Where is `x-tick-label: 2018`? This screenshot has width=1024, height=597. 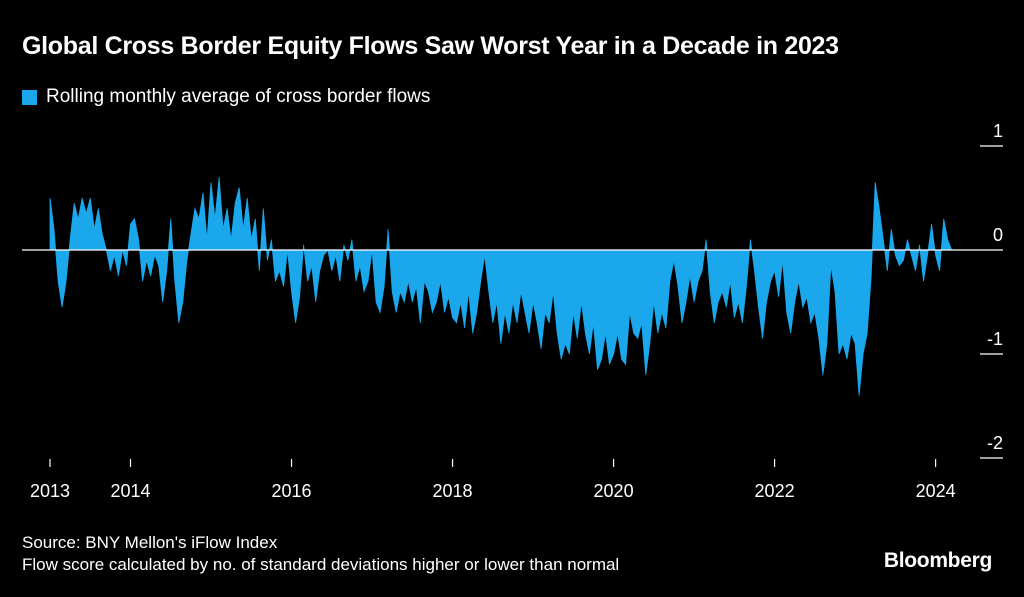
x-tick-label: 2018 is located at coordinates (453, 491).